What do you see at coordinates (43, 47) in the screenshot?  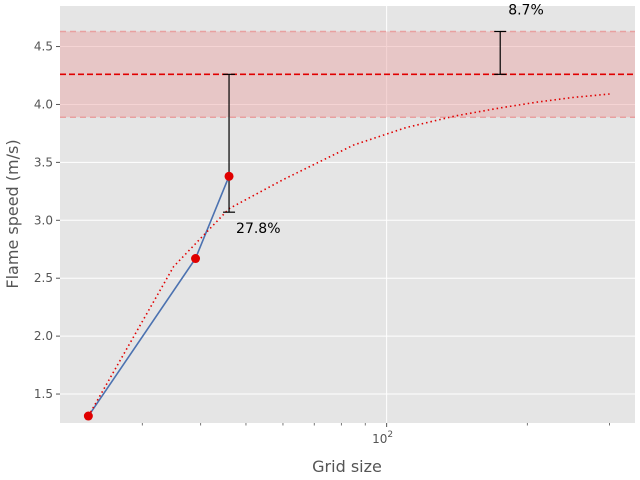 I see `y-tick-label: 4.5` at bounding box center [43, 47].